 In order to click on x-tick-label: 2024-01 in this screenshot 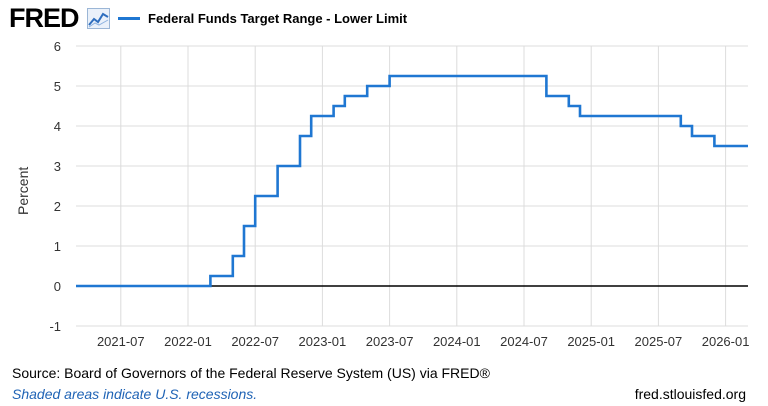, I will do `click(457, 341)`.